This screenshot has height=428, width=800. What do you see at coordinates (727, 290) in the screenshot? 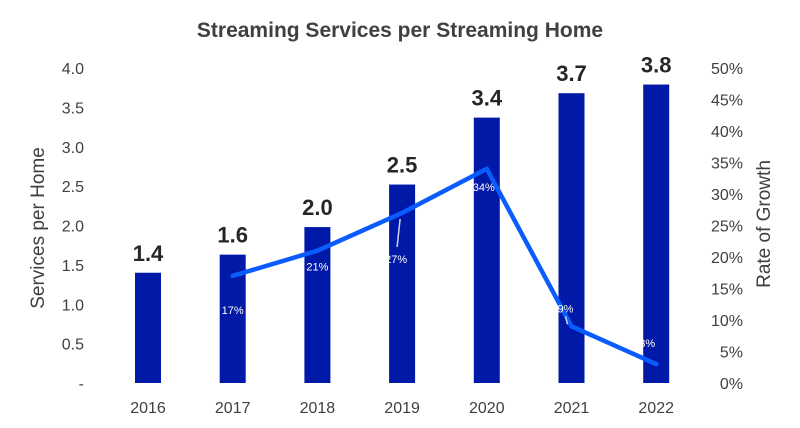
I see `y2-tick-label: 15%` at bounding box center [727, 290].